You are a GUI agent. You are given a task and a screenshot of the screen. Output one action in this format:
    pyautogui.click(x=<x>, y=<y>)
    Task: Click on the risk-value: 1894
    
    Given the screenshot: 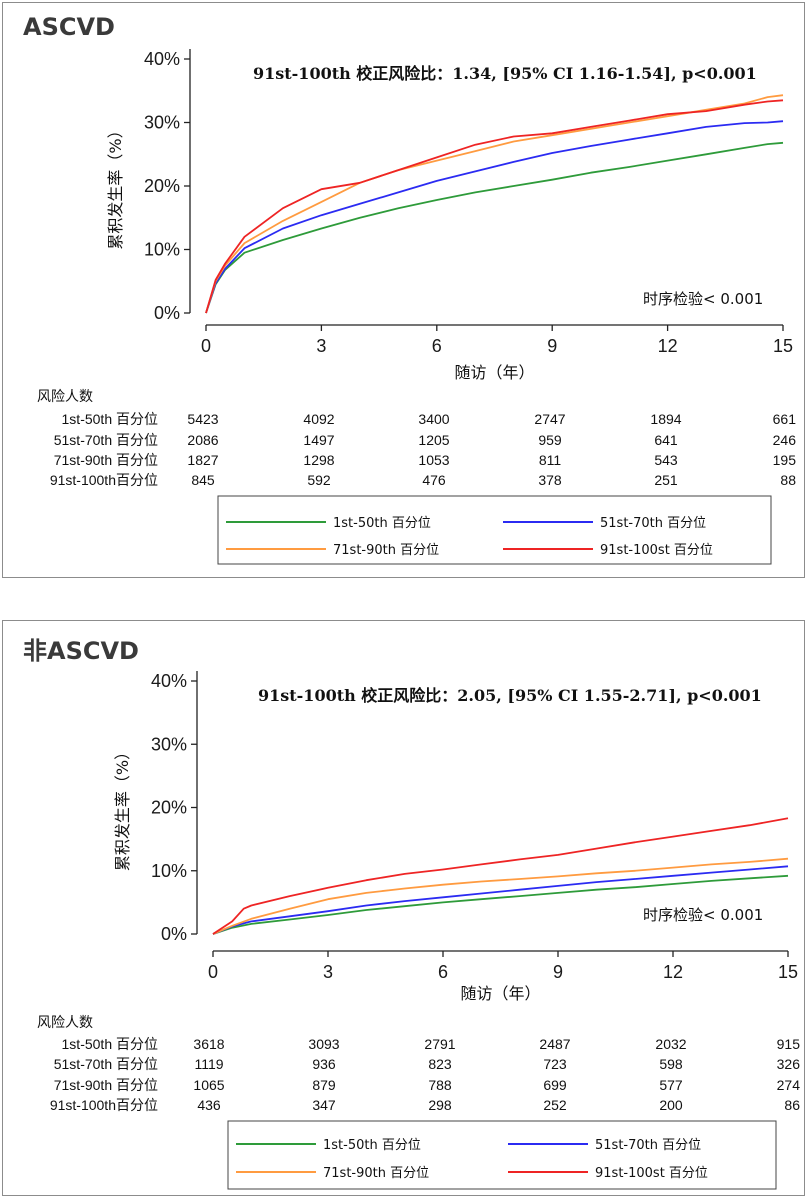 What is the action you would take?
    pyautogui.click(x=665, y=419)
    